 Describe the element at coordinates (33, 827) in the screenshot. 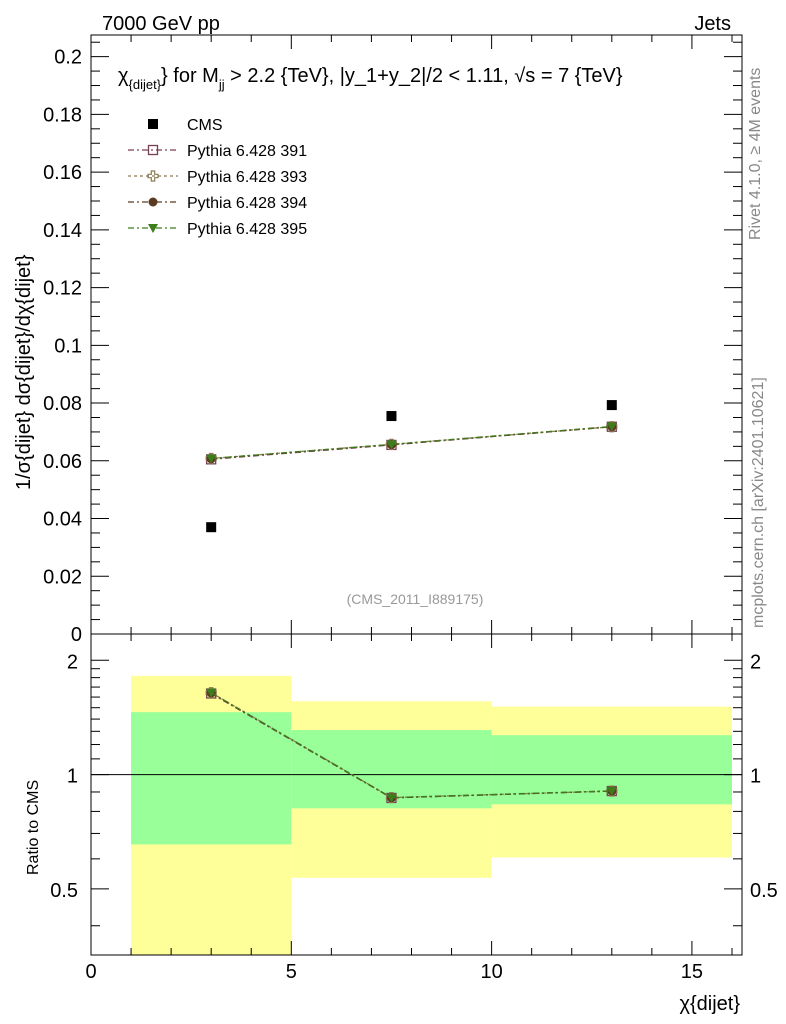

I see `y-axis-label-ratio: Ratio to CMS` at that location.